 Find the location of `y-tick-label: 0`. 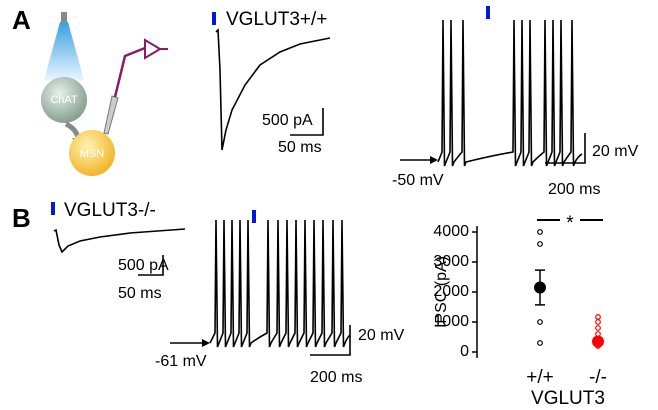

y-tick-label: 0 is located at coordinates (464, 351).